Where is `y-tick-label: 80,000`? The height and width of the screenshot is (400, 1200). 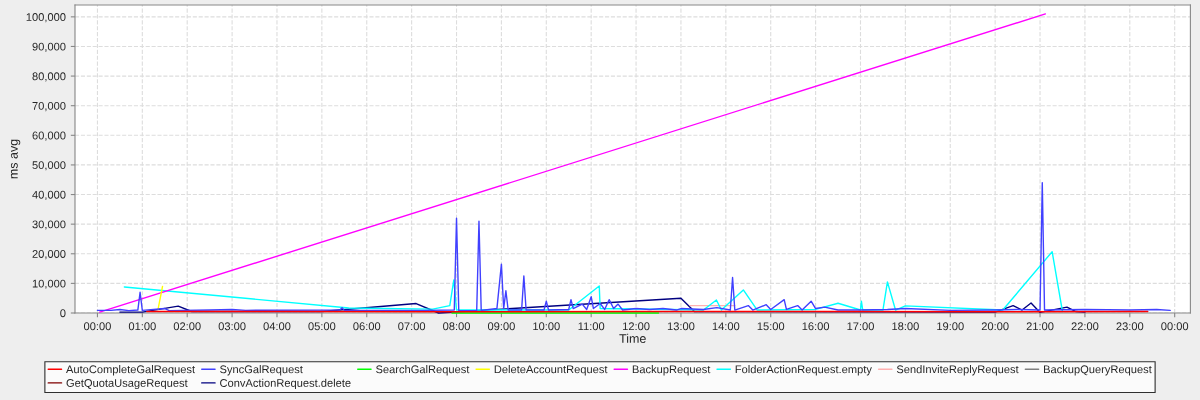
y-tick-label: 80,000 is located at coordinates (49, 77).